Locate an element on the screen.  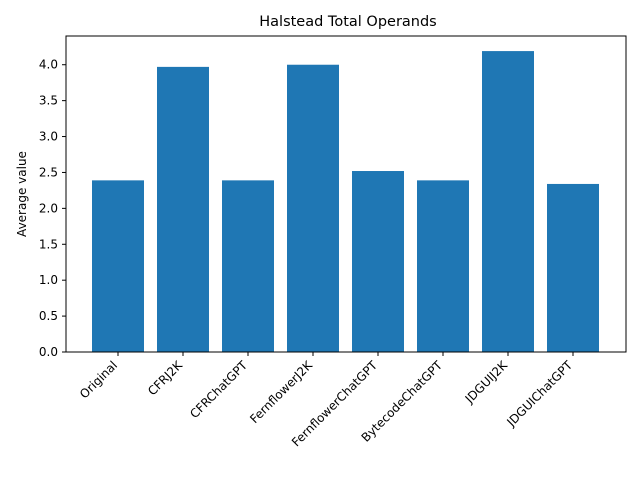
y-tick-label: 4.0 is located at coordinates (48, 65).